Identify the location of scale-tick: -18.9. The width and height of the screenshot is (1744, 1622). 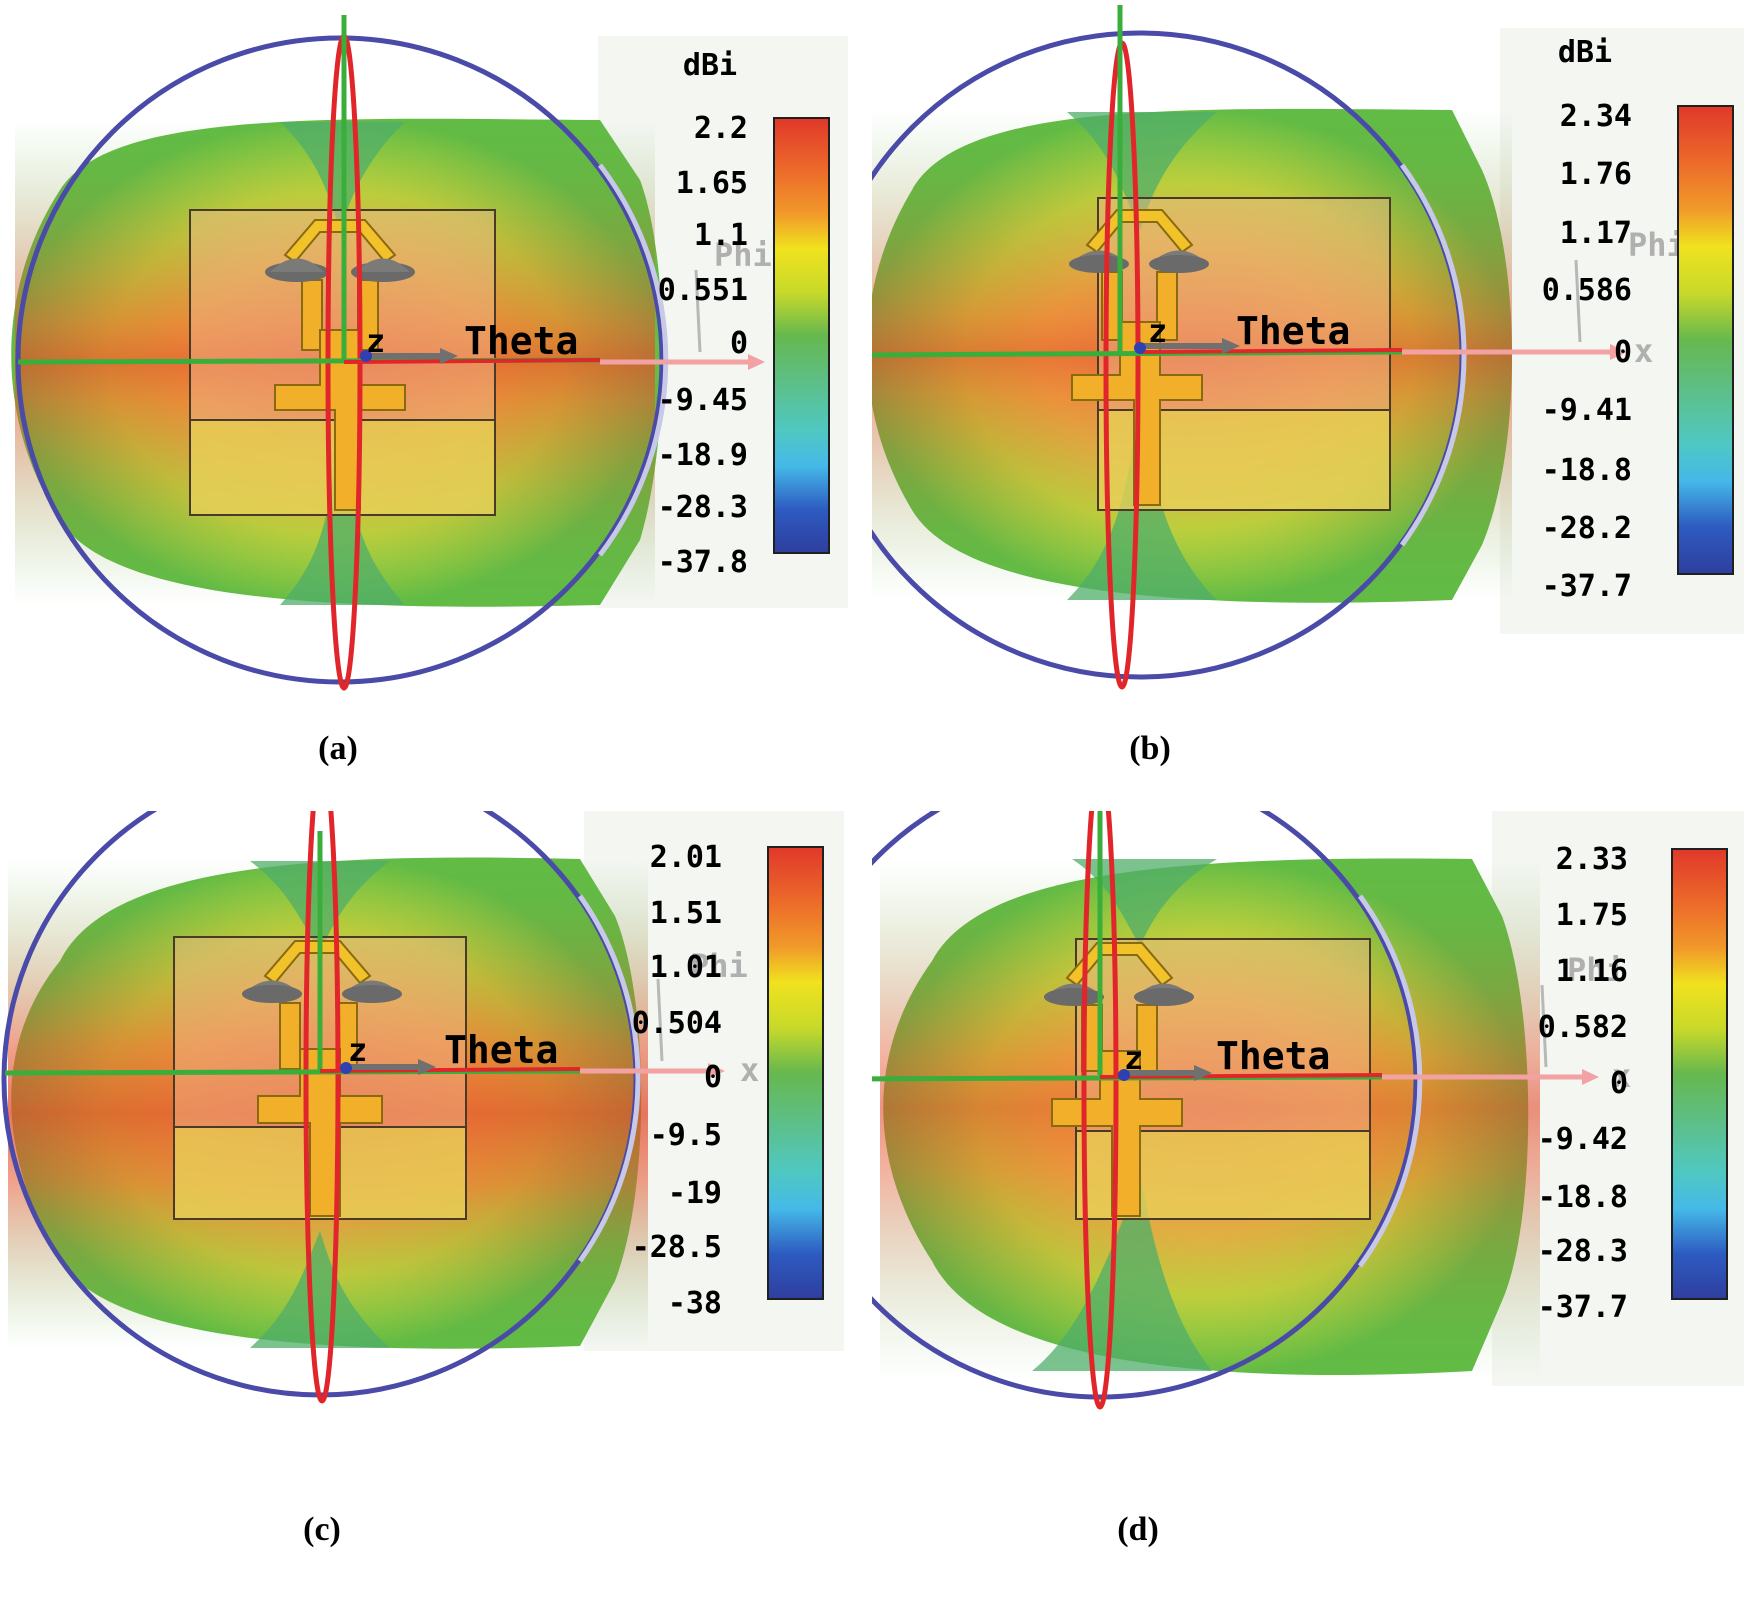
(703, 455).